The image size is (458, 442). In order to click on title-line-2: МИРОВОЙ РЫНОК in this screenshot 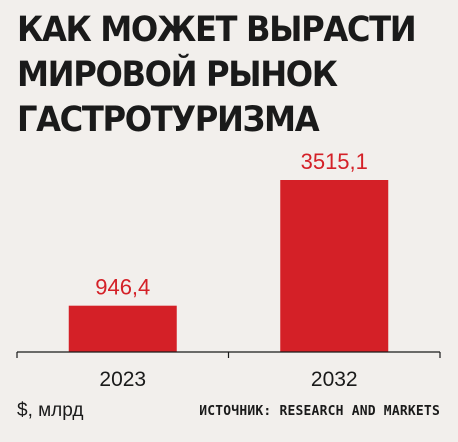, I will do `click(177, 75)`.